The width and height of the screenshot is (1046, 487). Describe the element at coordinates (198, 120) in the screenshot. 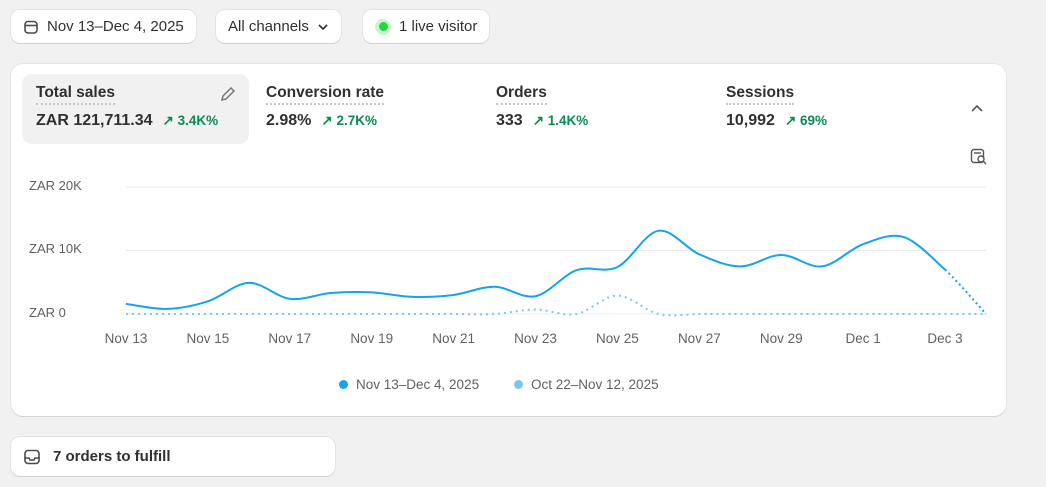

I see `metric-delta: 3.4K%` at that location.